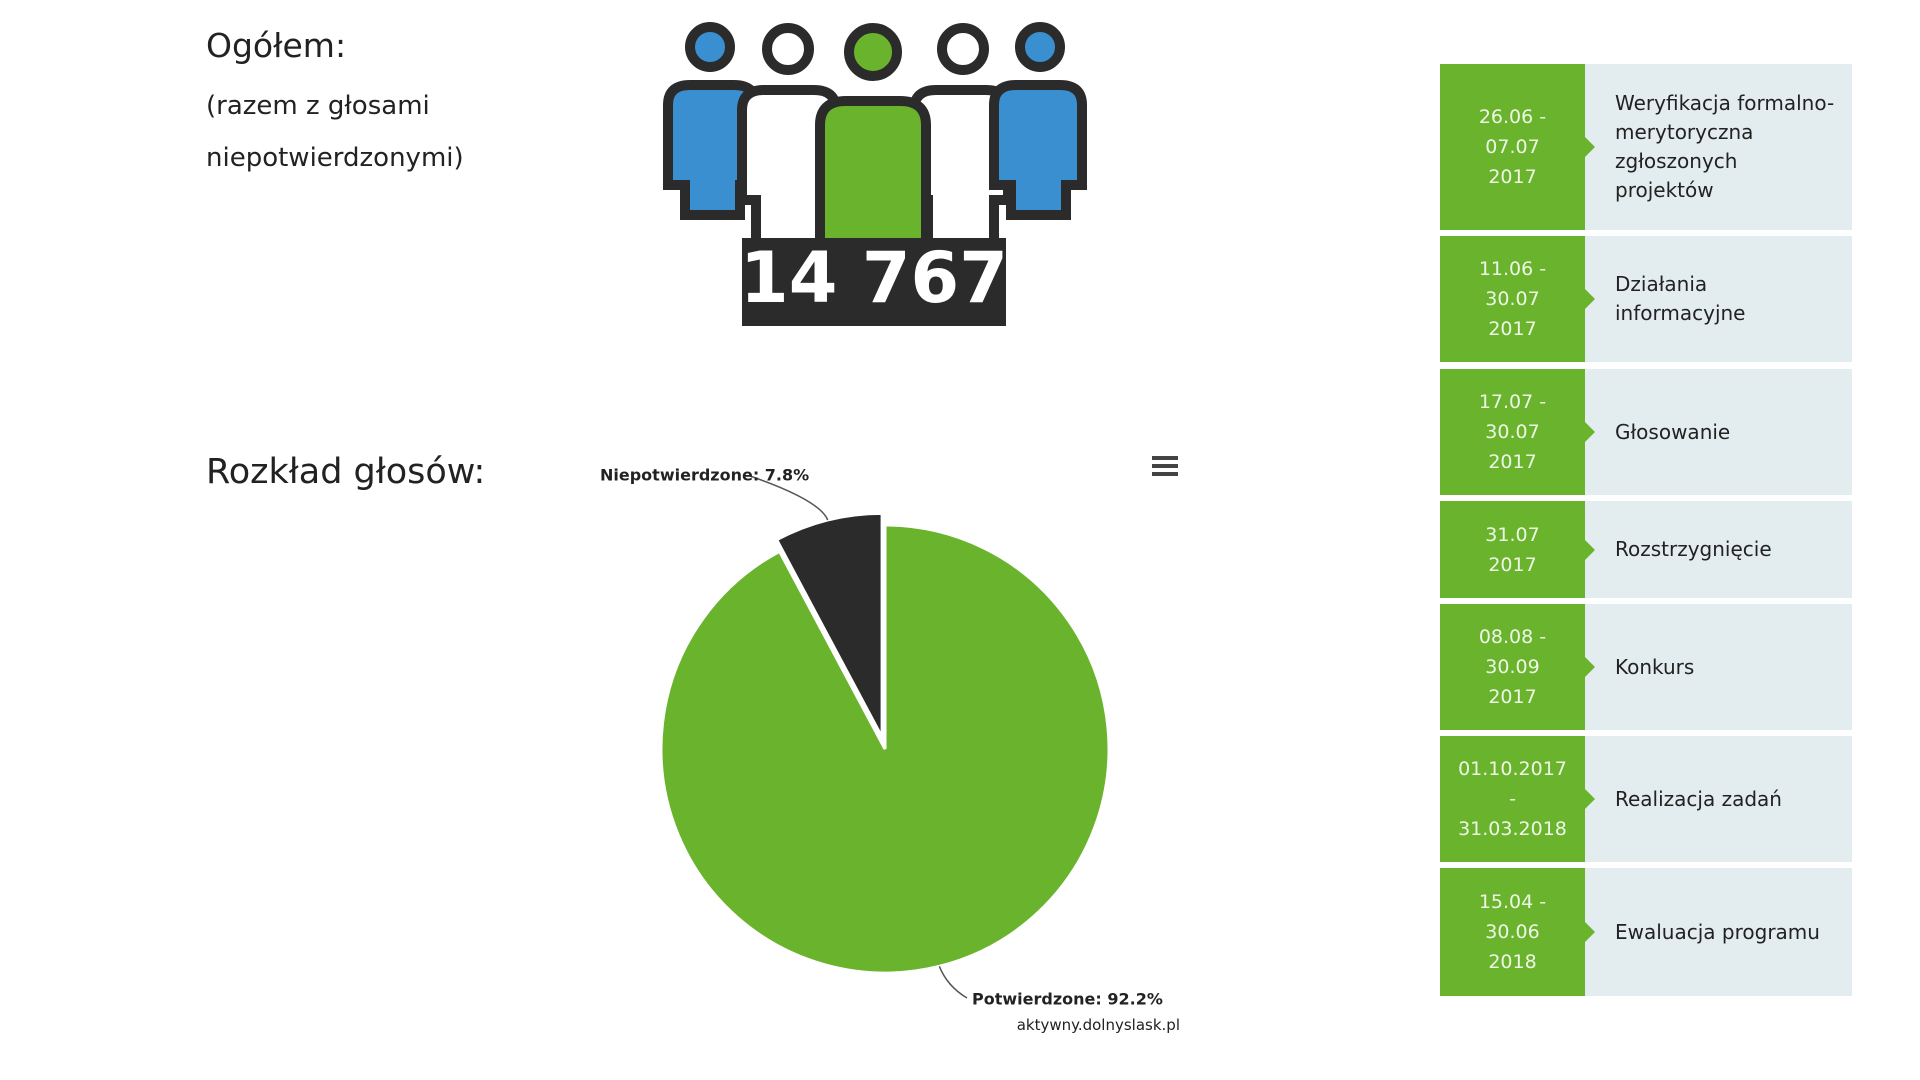 This screenshot has height=1080, width=1920. I want to click on timeline-date: 26.06 - 07.07 2017, so click(1517, 147).